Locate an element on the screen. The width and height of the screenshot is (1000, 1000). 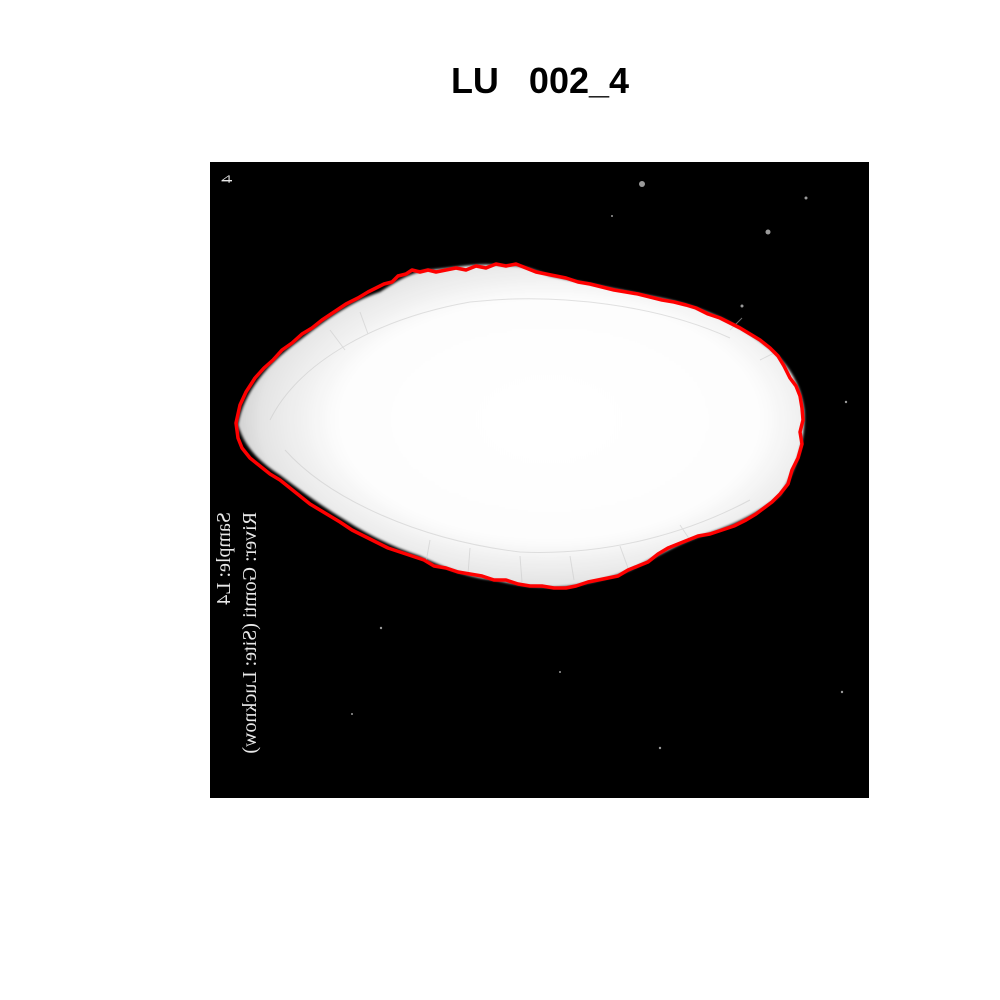
river-label: River: Gomti (Site: Lucknow) is located at coordinates (250, 633).